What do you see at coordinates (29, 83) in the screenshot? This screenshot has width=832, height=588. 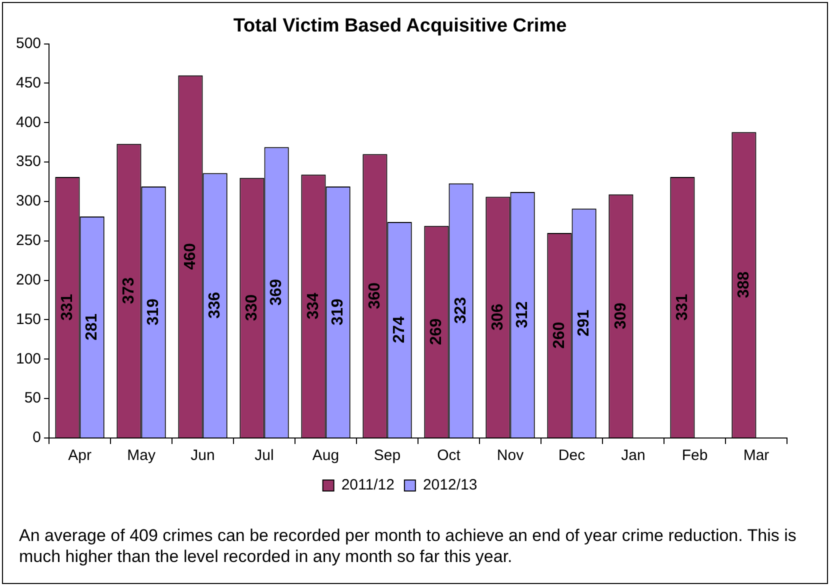 I see `y-tick-label: 450` at bounding box center [29, 83].